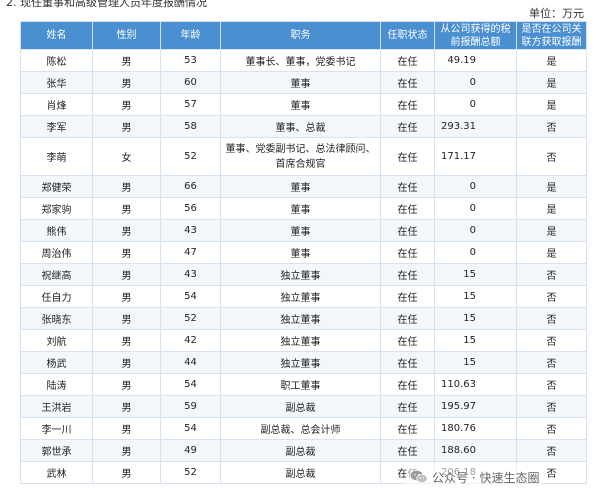  Describe the element at coordinates (106, 4) in the screenshot. I see `table-caption: 2. 现任董事和高级管理人员年度报酬情况` at that location.